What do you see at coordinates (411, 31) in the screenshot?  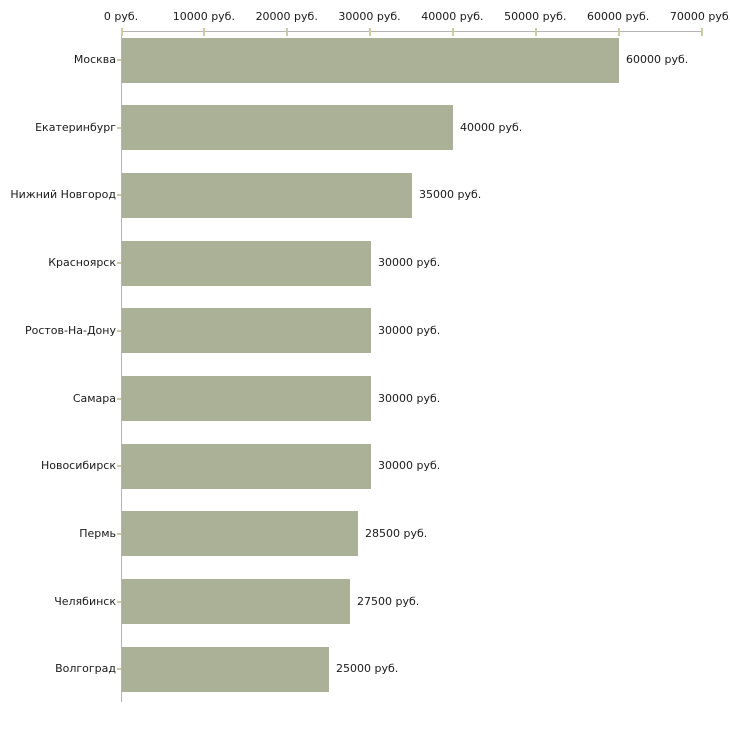 I see `x-axis-line` at bounding box center [411, 31].